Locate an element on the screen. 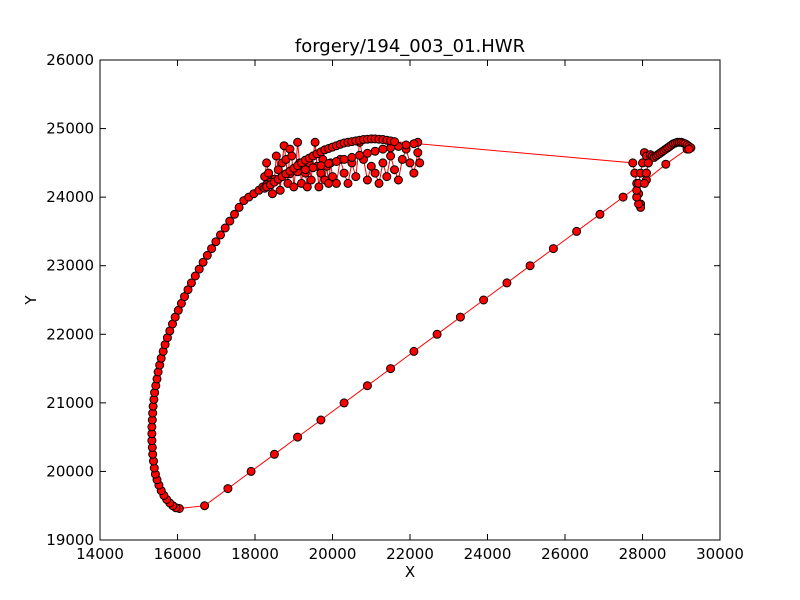 Image resolution: width=800 pixels, height=600 pixels. y-tick-label: 26000 is located at coordinates (70, 60).